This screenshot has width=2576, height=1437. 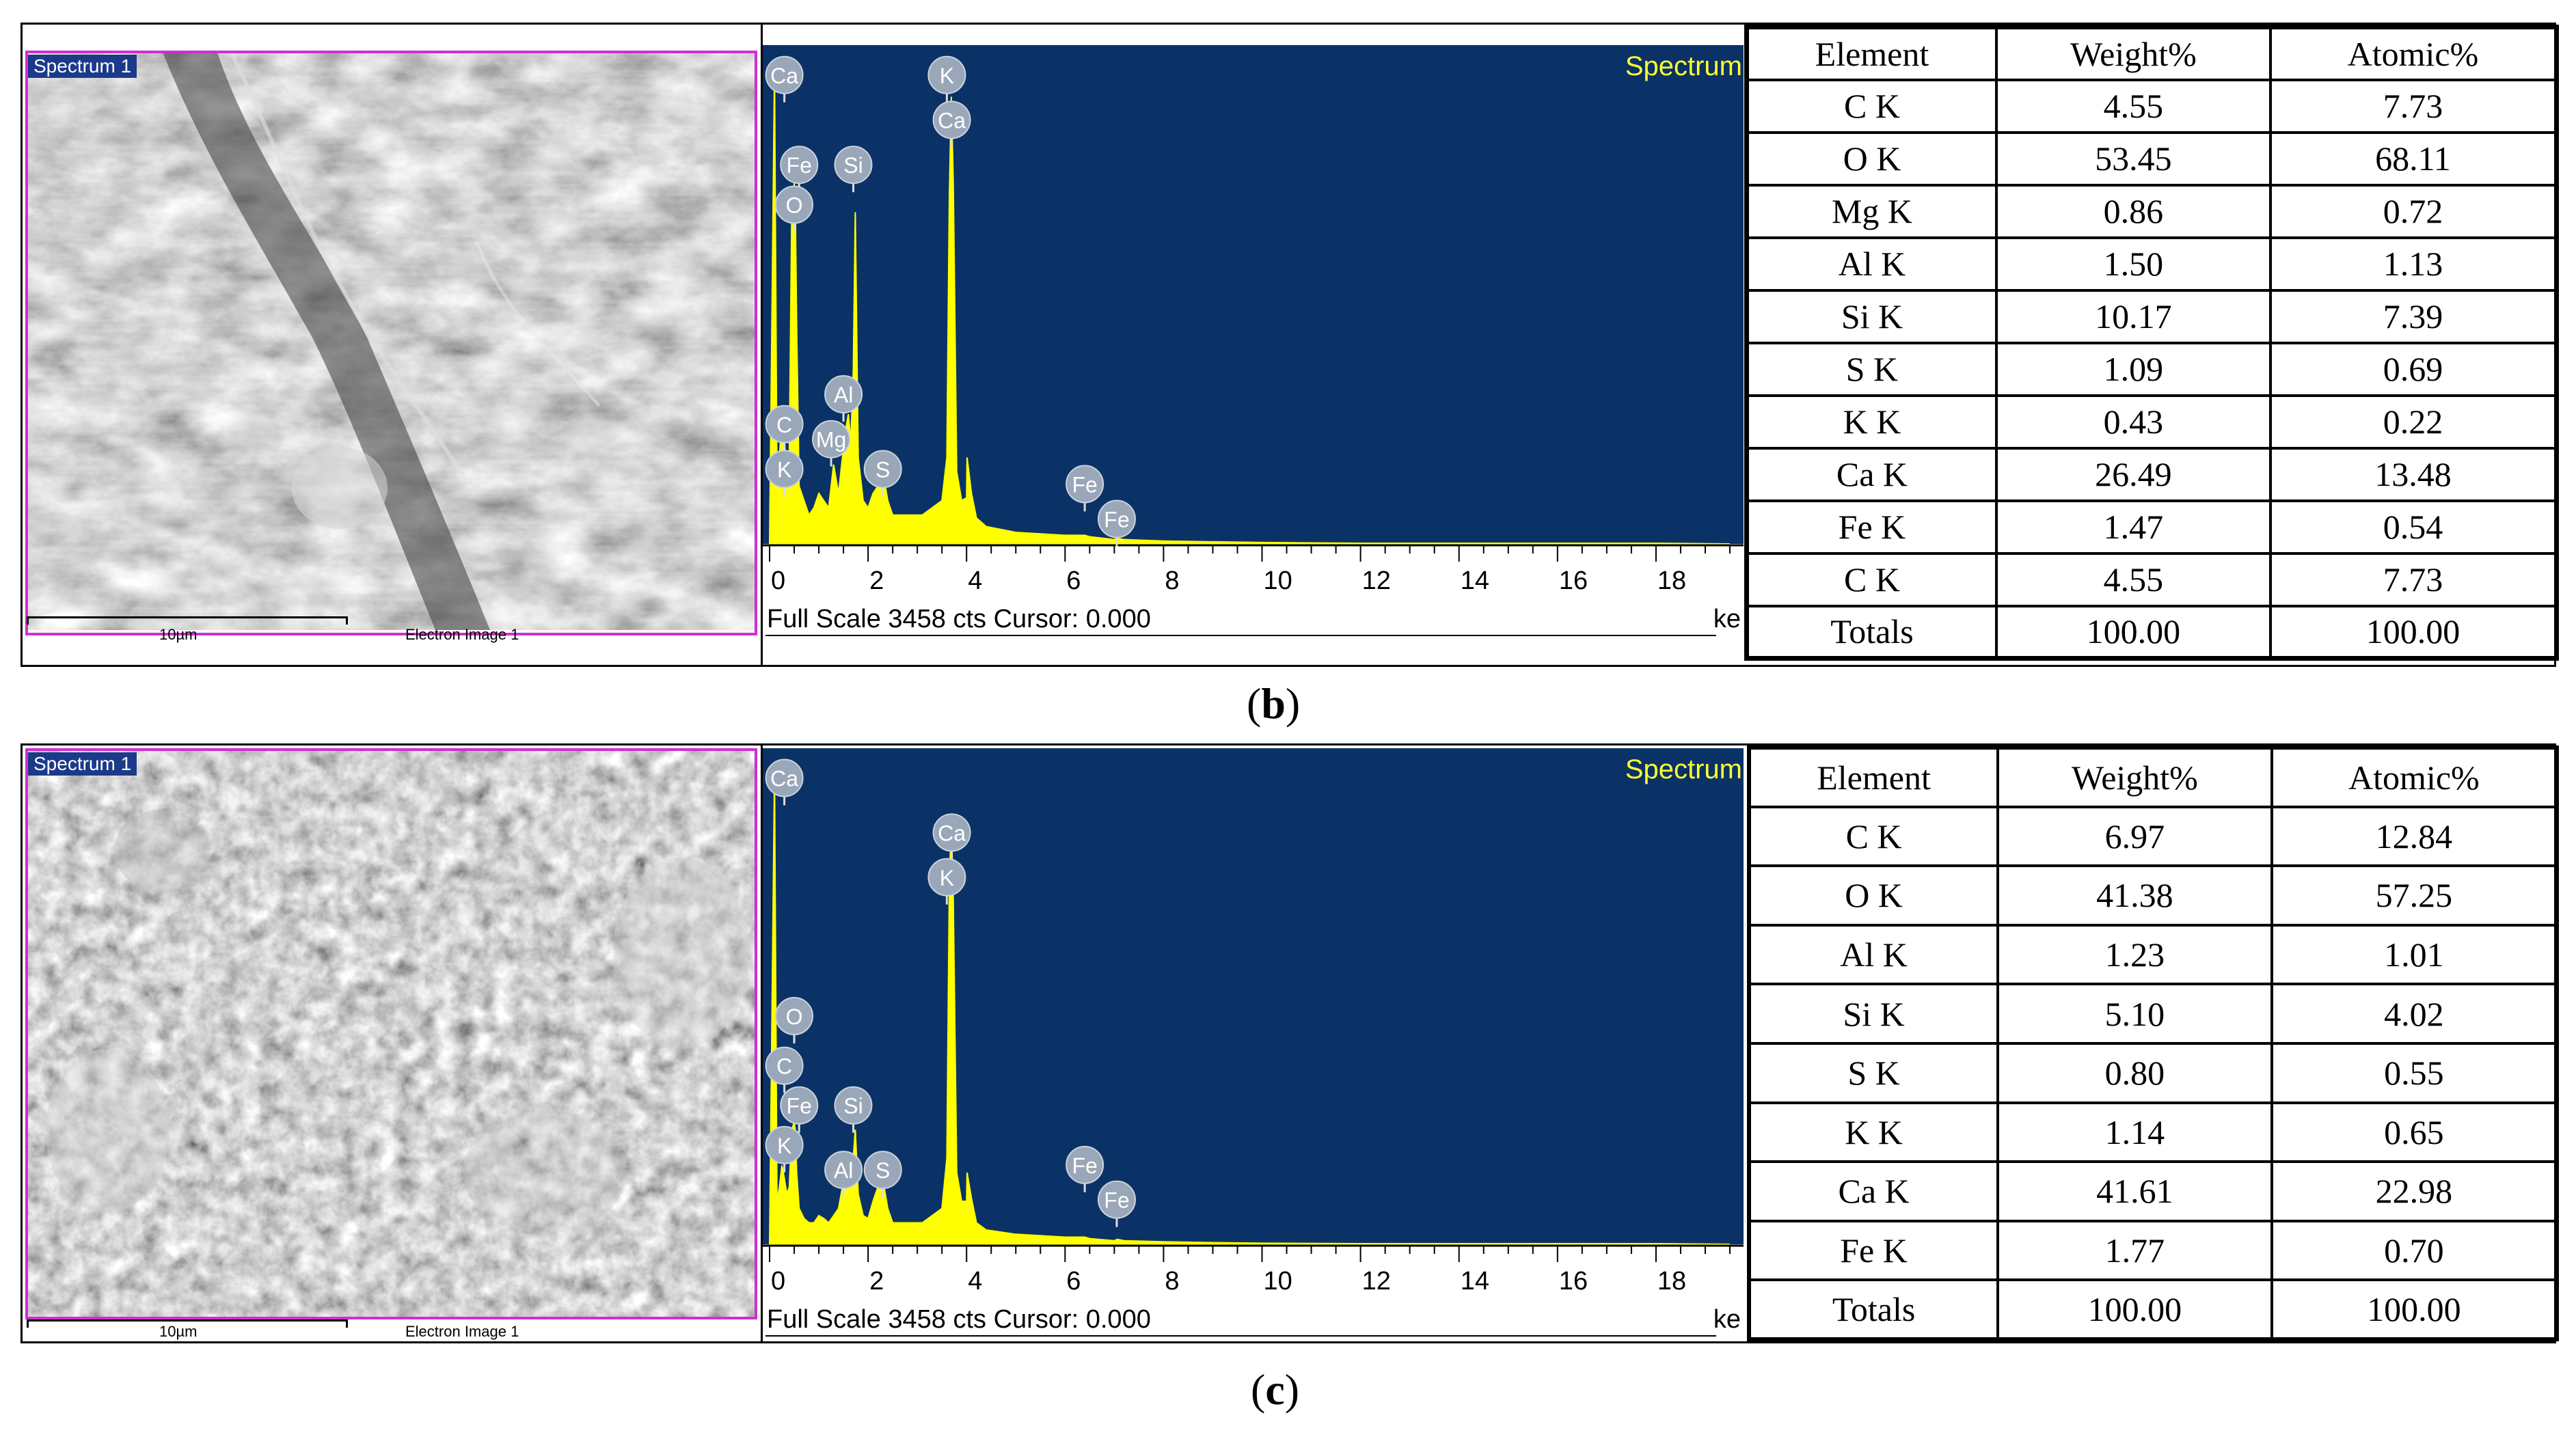 What do you see at coordinates (2134, 1250) in the screenshot?
I see `table-cell: 1.77` at bounding box center [2134, 1250].